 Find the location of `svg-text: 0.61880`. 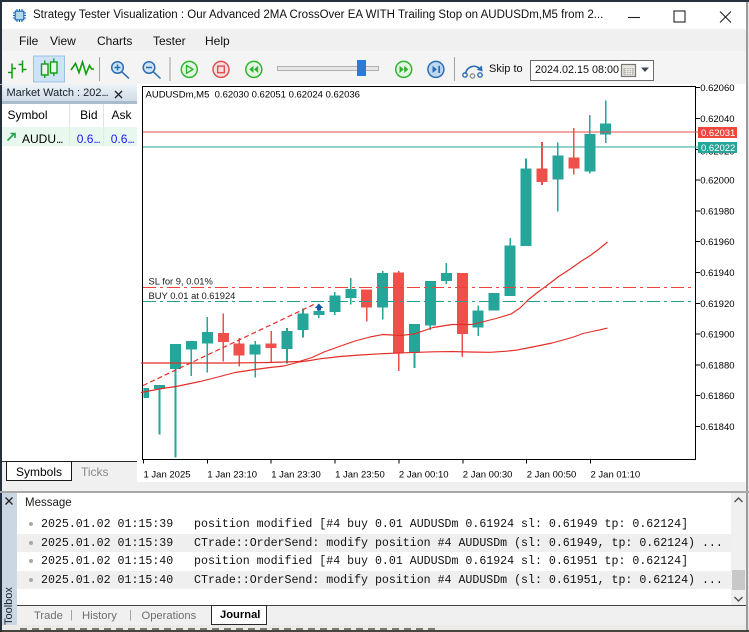

svg-text: 0.61880 is located at coordinates (717, 365).